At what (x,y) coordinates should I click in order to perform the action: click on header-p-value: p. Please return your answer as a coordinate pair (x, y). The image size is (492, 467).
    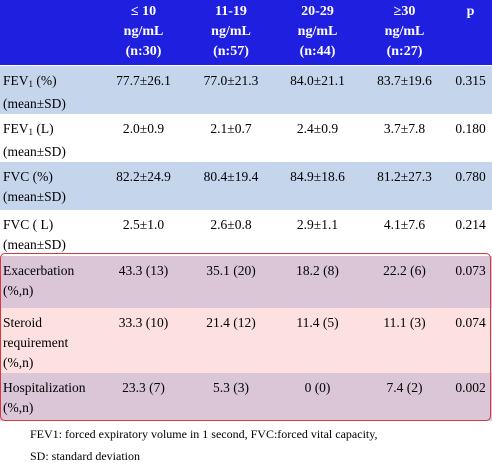
    Looking at the image, I should click on (470, 32).